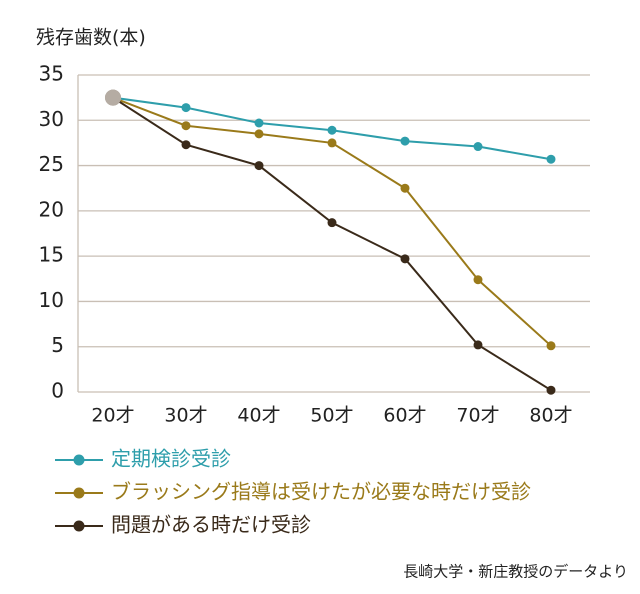 The image size is (640, 594). Describe the element at coordinates (51, 74) in the screenshot. I see `y-tick-label: 35` at that location.